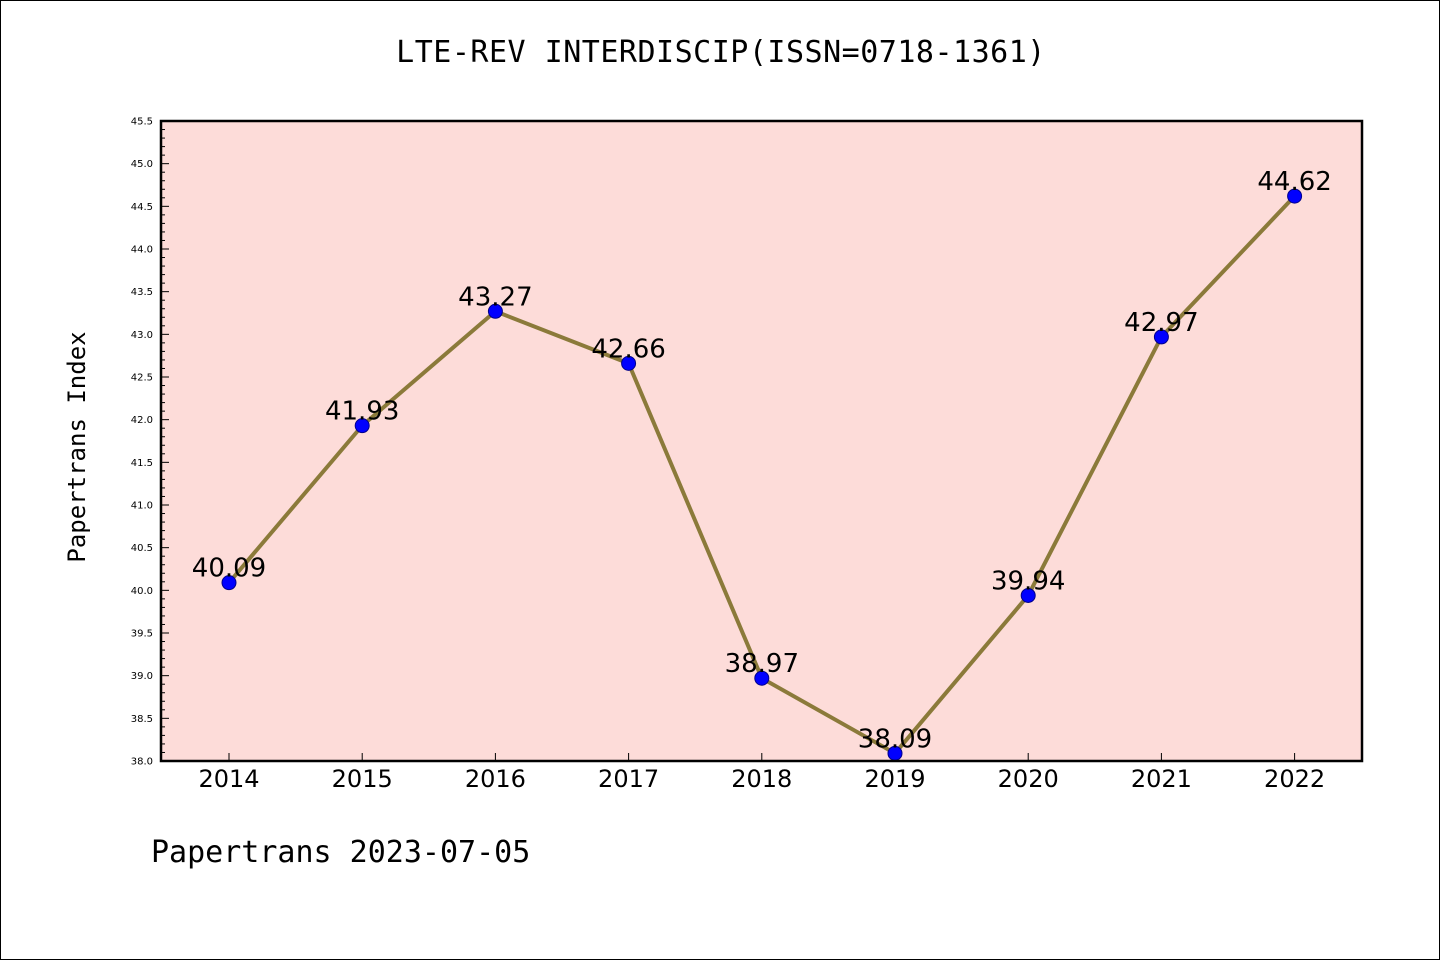 Image resolution: width=1440 pixels, height=961 pixels. I want to click on y-tick-label: 39.0, so click(142, 676).